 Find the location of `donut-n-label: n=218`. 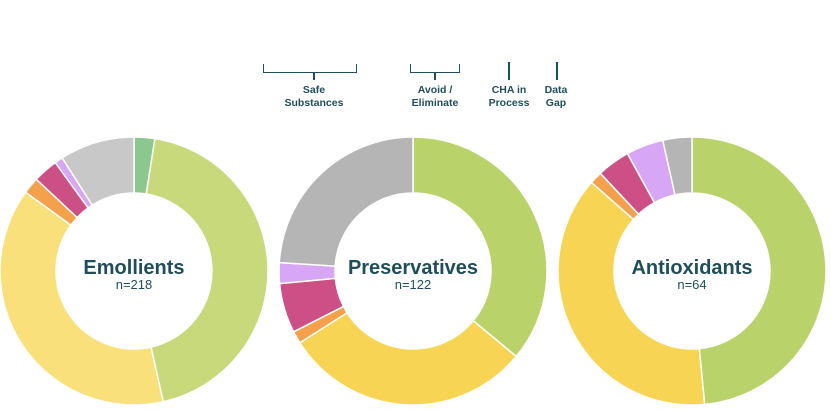

donut-n-label: n=218 is located at coordinates (134, 284).